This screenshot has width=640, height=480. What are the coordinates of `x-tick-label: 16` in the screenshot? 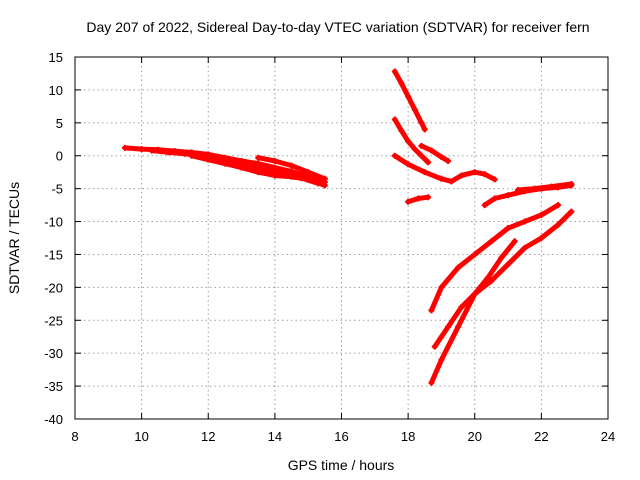 It's located at (341, 436).